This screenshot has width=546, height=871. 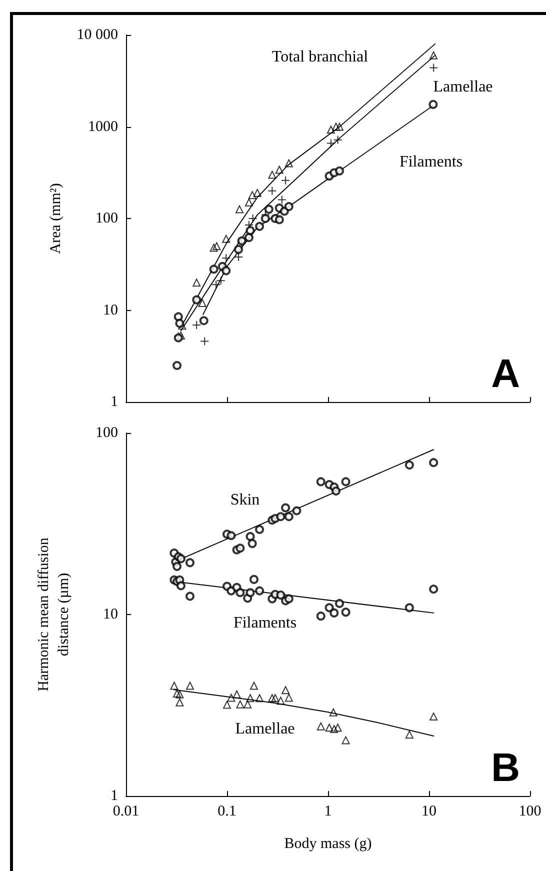 I want to click on x-axis-title: Body mass (g), so click(x=328, y=844).